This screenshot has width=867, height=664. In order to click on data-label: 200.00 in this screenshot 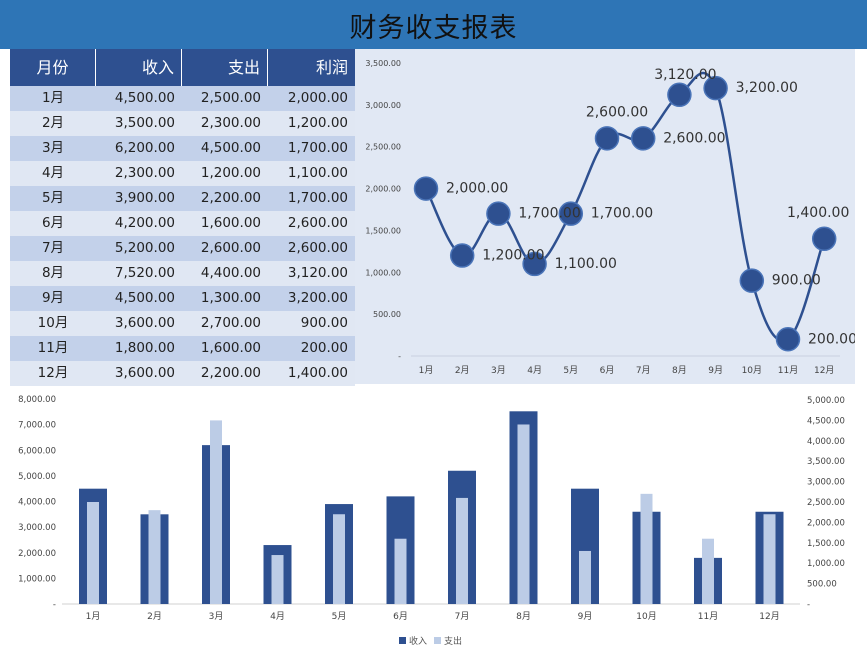, I will do `click(831, 339)`.